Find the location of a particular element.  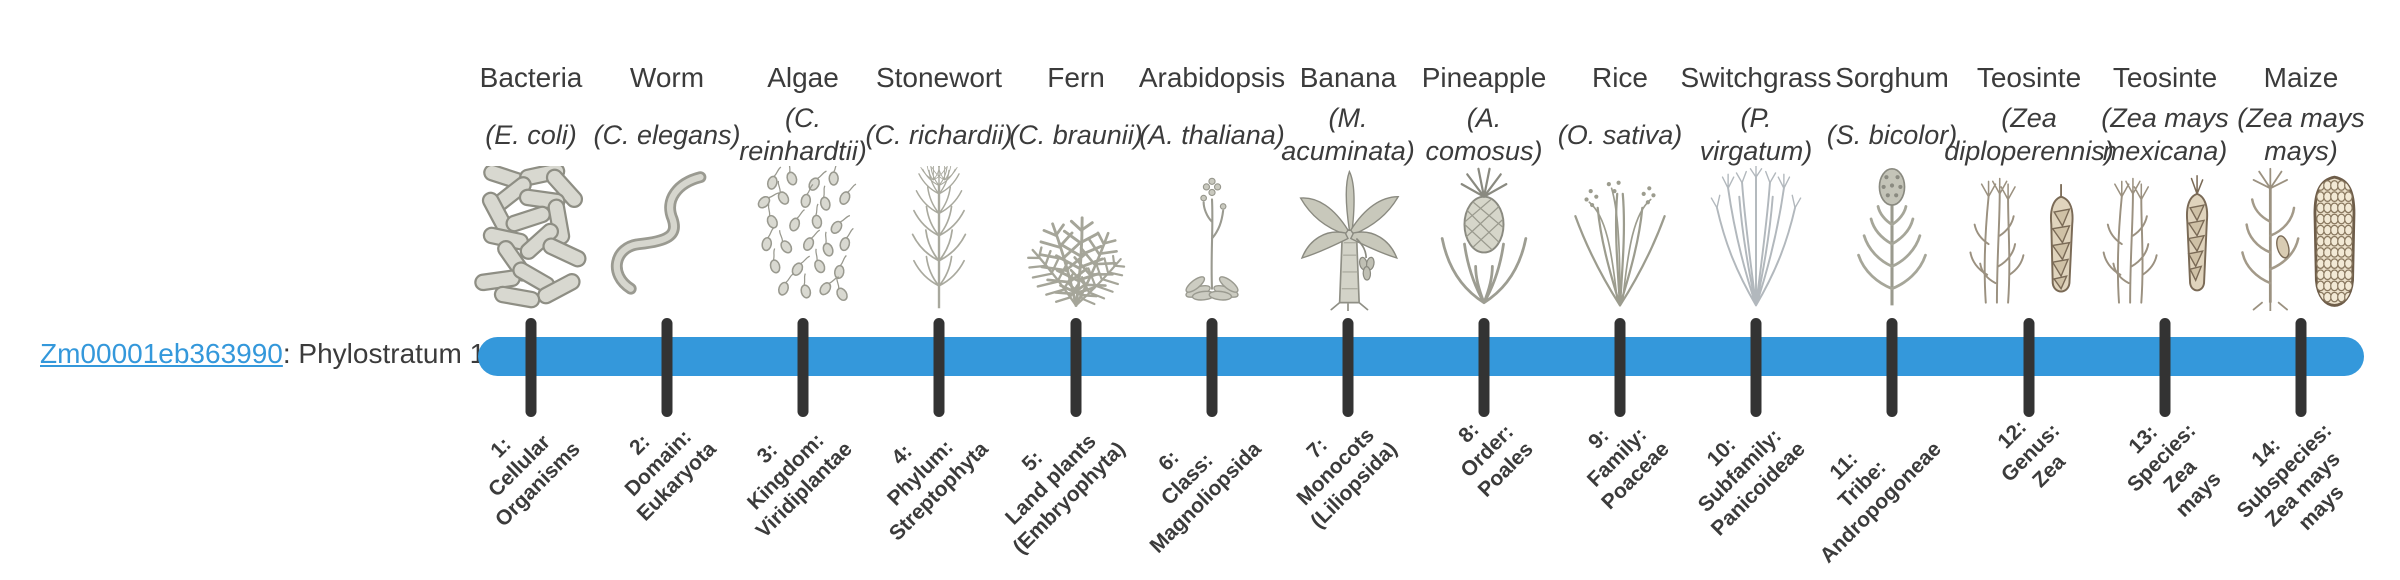

organism-sci-line: (S. bicolor) is located at coordinates (1892, 134).